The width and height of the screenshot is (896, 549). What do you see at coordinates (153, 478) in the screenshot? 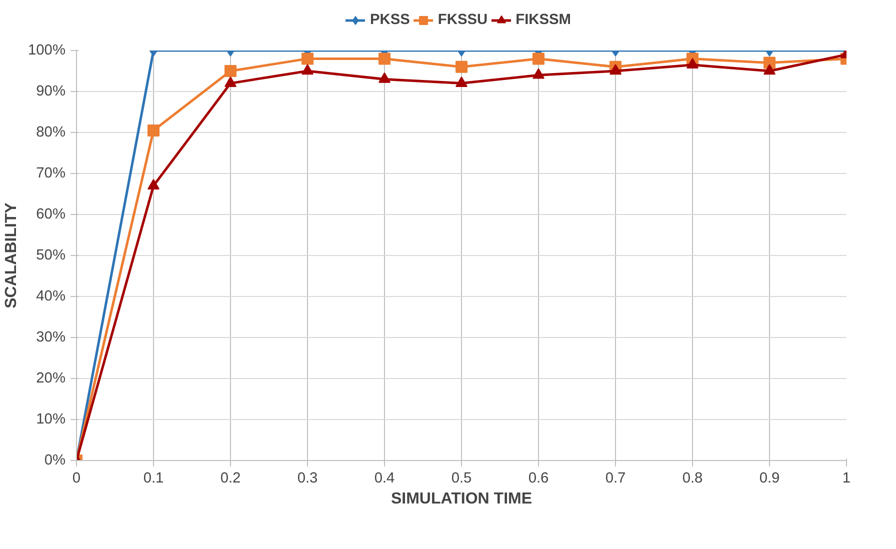
I see `x-tick-label: 0.1` at bounding box center [153, 478].